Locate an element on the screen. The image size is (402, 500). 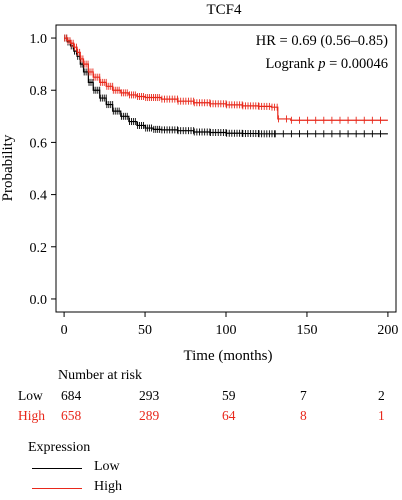
risk-row-label: High is located at coordinates (31, 415).